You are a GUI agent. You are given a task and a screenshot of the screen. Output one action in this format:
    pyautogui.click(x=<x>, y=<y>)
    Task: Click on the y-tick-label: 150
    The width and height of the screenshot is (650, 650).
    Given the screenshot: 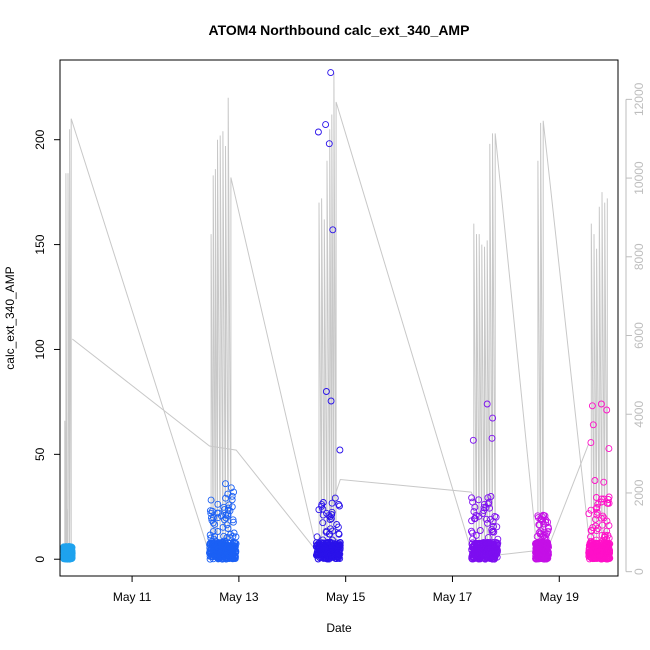 What is the action you would take?
    pyautogui.click(x=40, y=244)
    